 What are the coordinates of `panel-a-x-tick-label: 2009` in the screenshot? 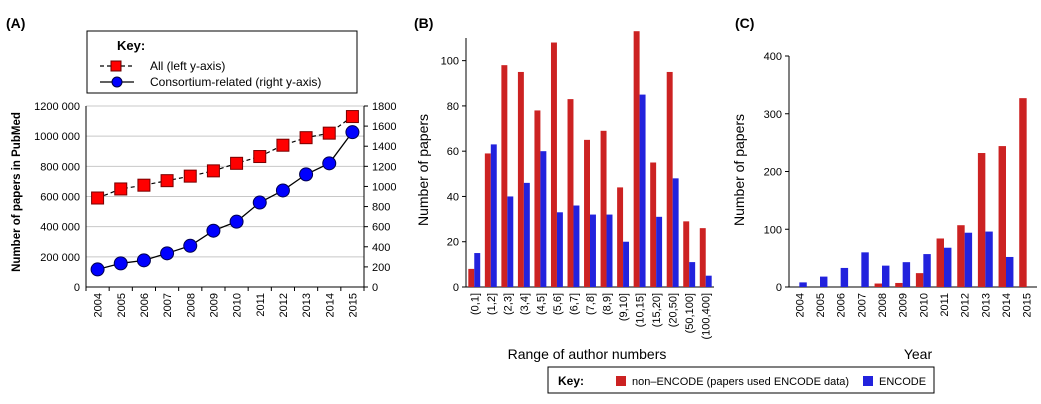 It's located at (214, 305).